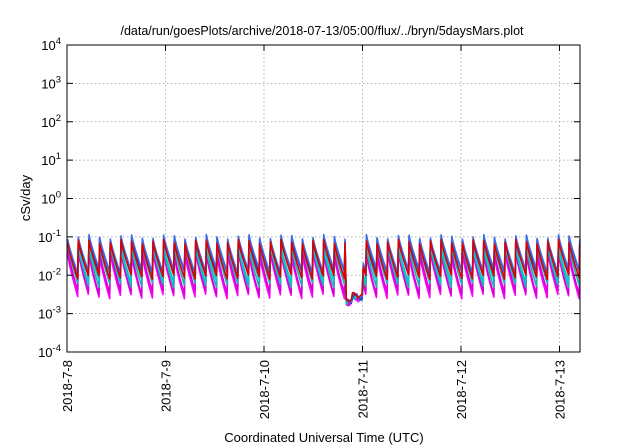  What do you see at coordinates (461, 389) in the screenshot?
I see `x-tick-label: 2018-7-12` at bounding box center [461, 389].